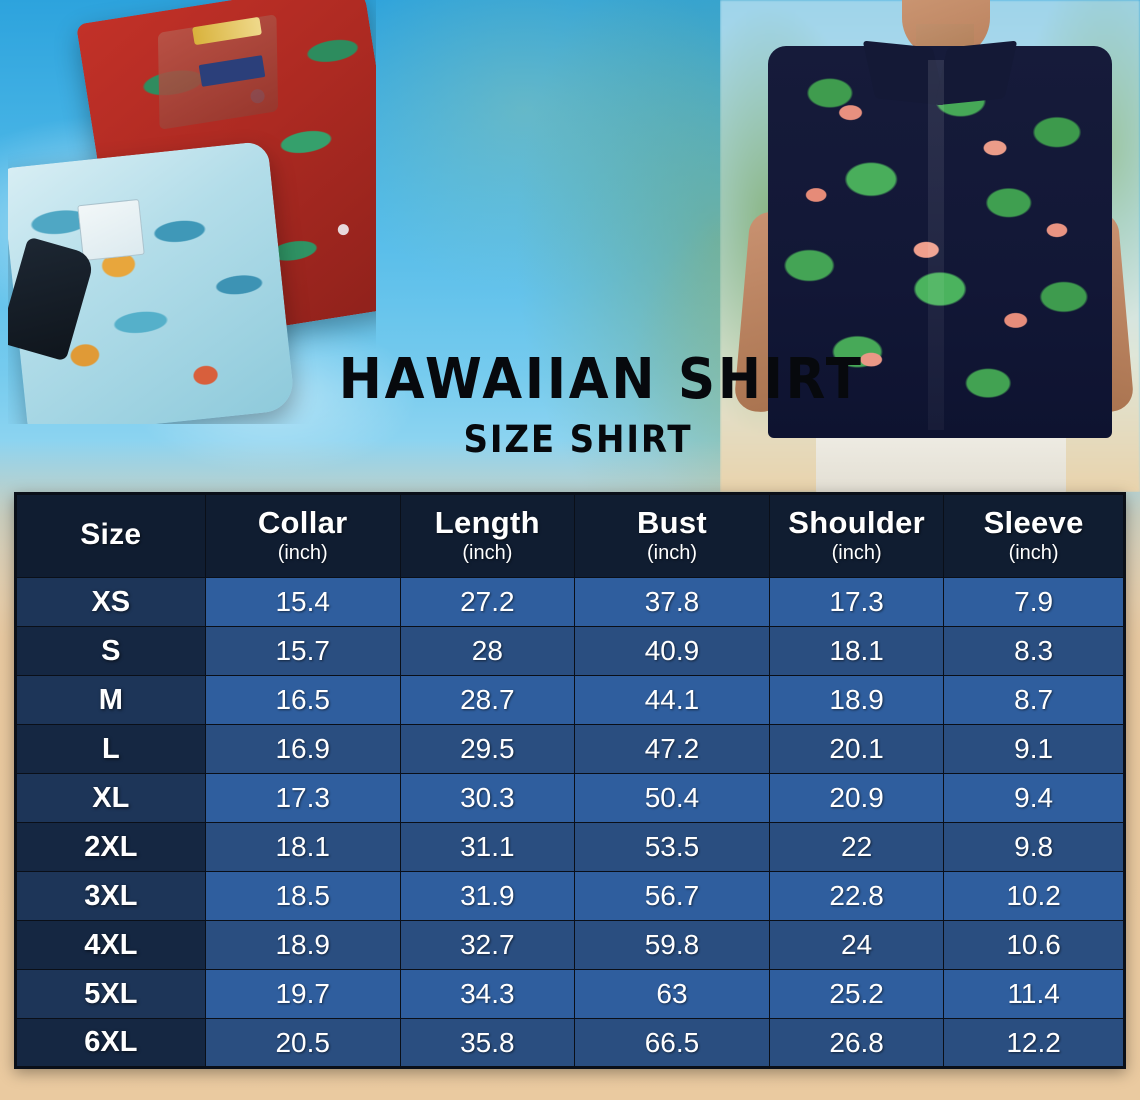  I want to click on measurement-cell-shoulder: 25.2, so click(857, 994).